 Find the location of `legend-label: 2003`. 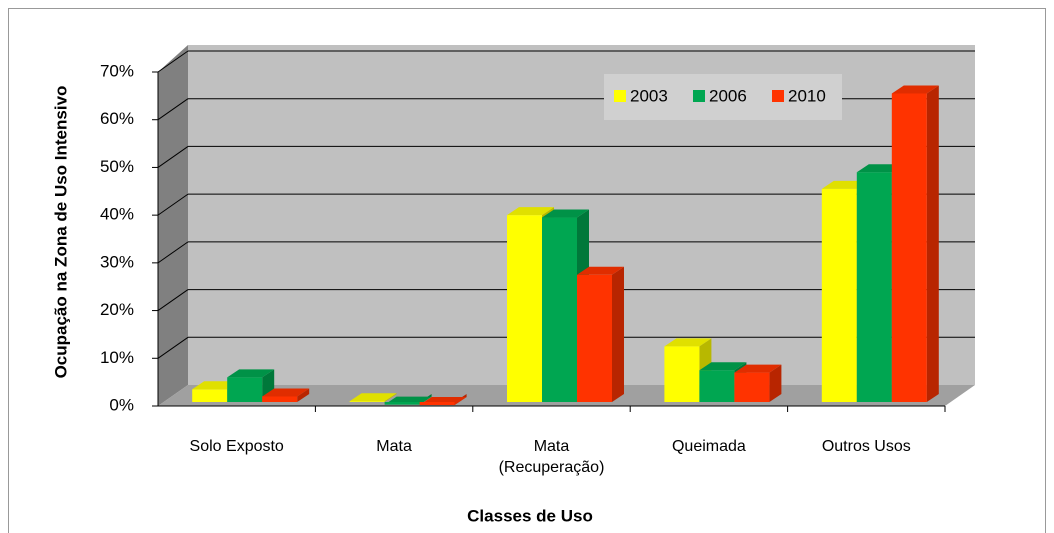

legend-label: 2003 is located at coordinates (649, 95).